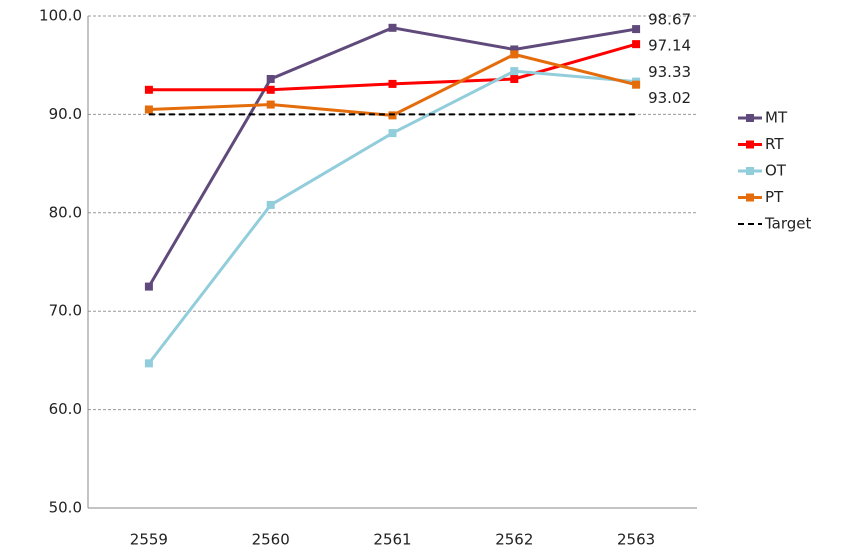 The width and height of the screenshot is (851, 553). Describe the element at coordinates (774, 197) in the screenshot. I see `legend-label: PT` at that location.